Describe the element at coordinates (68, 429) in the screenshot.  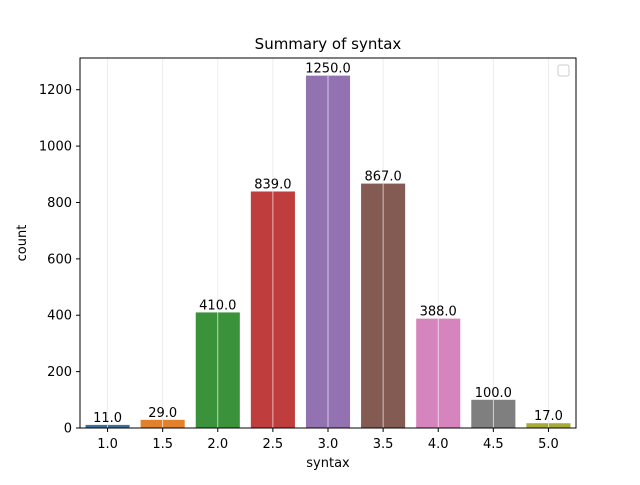
I see `y-tick-label: 0` at that location.